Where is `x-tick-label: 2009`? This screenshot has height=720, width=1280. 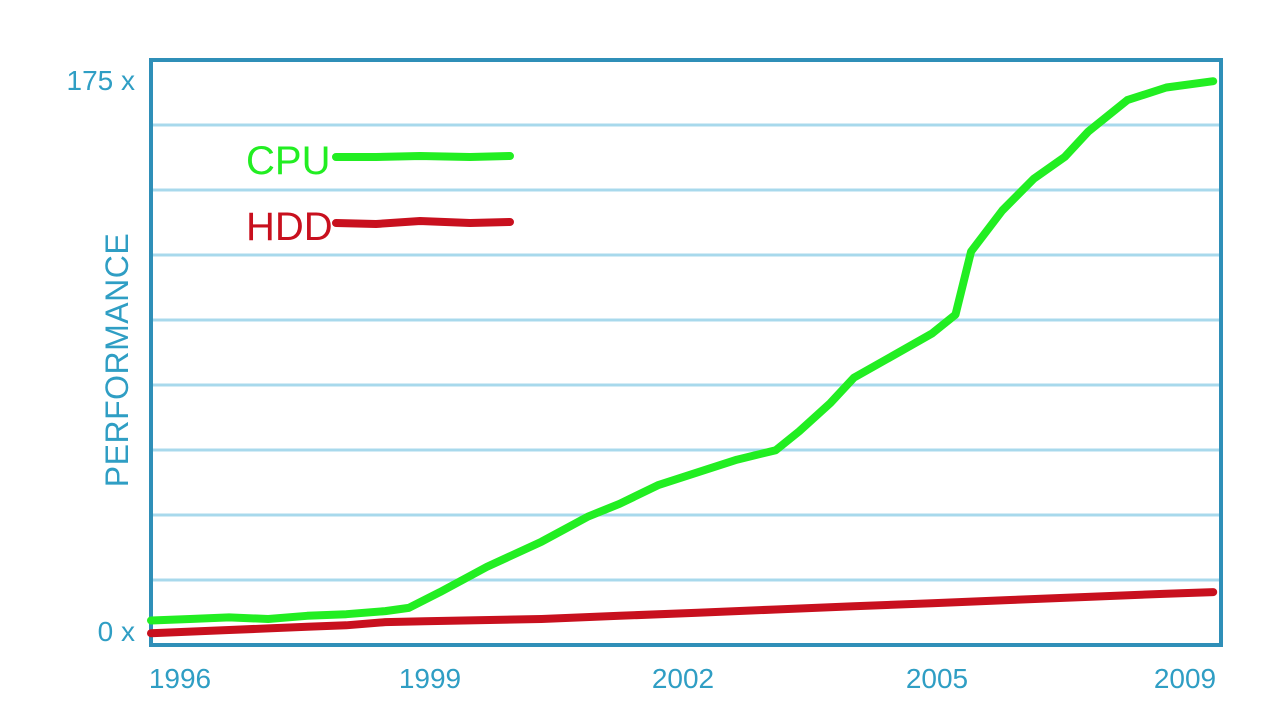 x-tick-label: 2009 is located at coordinates (1185, 678).